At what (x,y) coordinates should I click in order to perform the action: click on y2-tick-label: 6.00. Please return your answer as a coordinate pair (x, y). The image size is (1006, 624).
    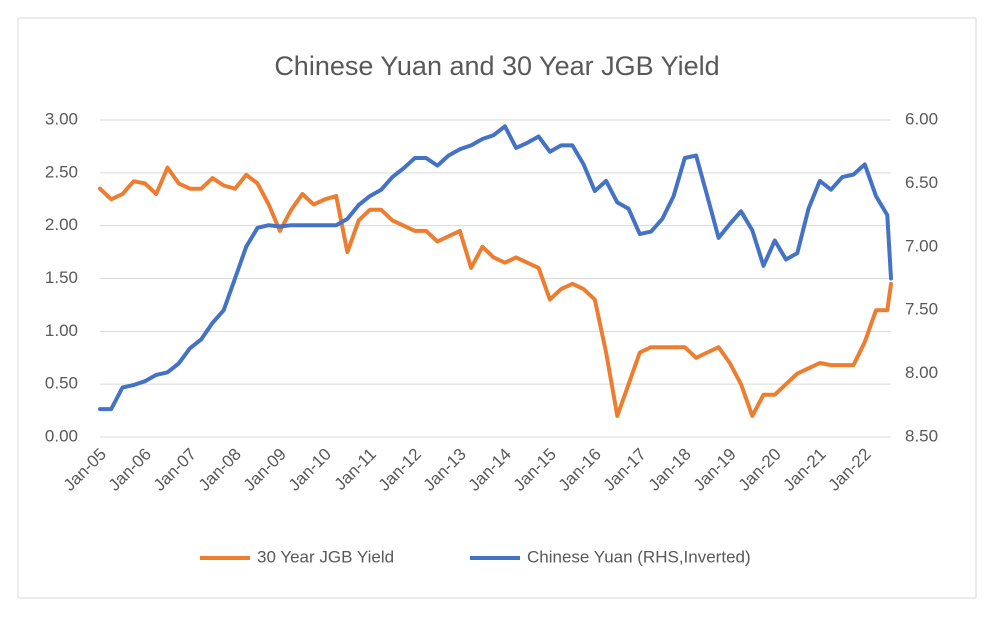
    Looking at the image, I should click on (921, 118).